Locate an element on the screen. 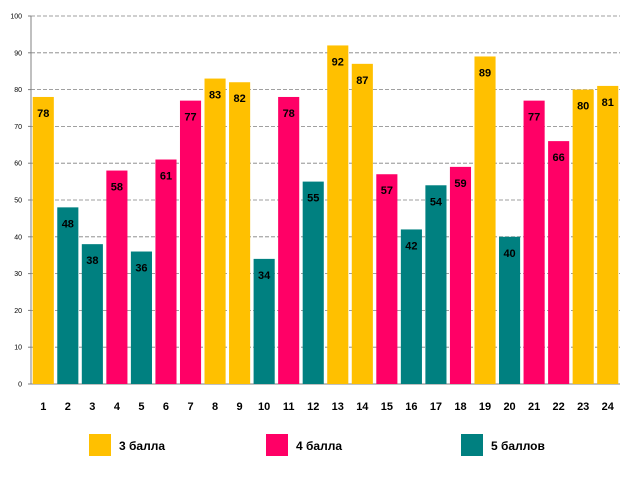 The width and height of the screenshot is (632, 480). data-label-21: 77 is located at coordinates (534, 118).